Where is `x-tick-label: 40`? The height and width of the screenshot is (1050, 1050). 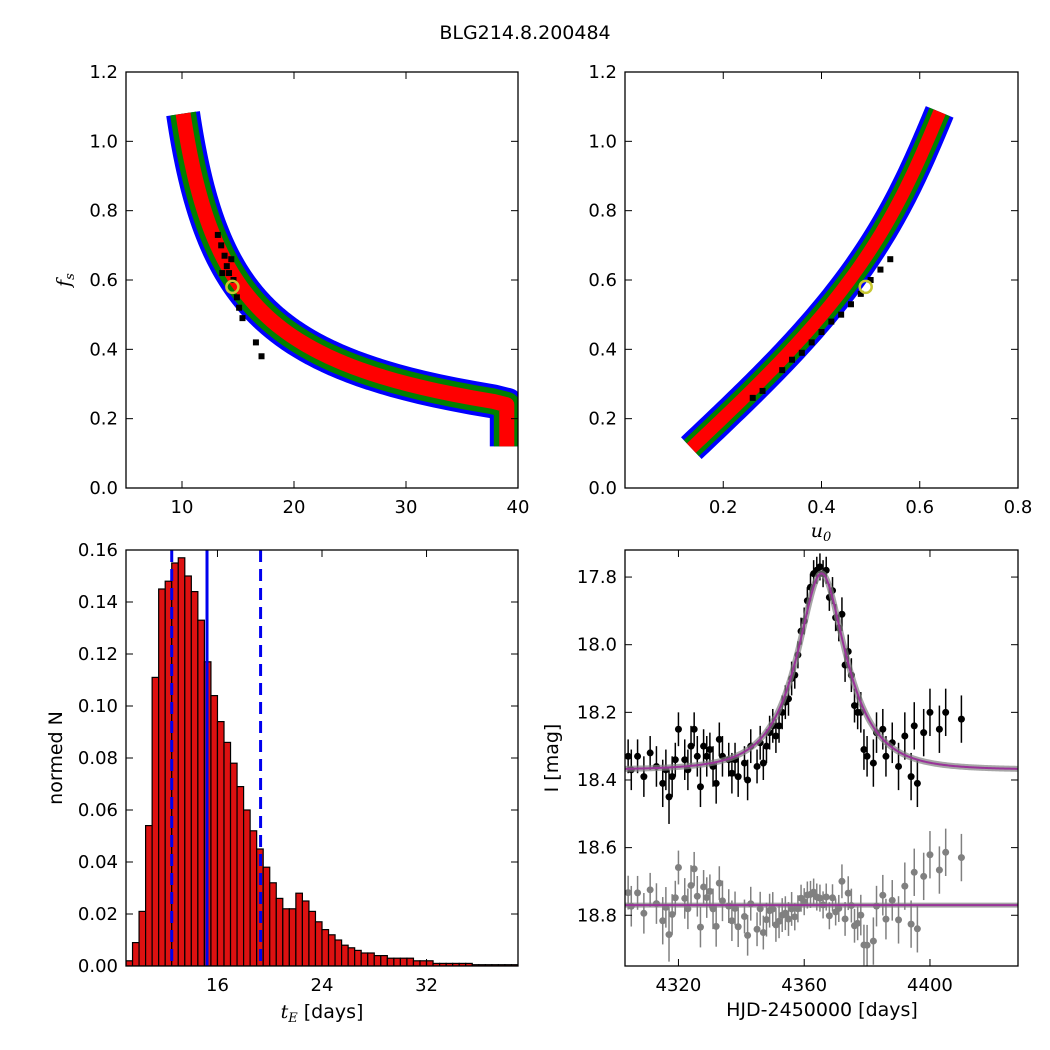 x-tick-label: 40 is located at coordinates (518, 507).